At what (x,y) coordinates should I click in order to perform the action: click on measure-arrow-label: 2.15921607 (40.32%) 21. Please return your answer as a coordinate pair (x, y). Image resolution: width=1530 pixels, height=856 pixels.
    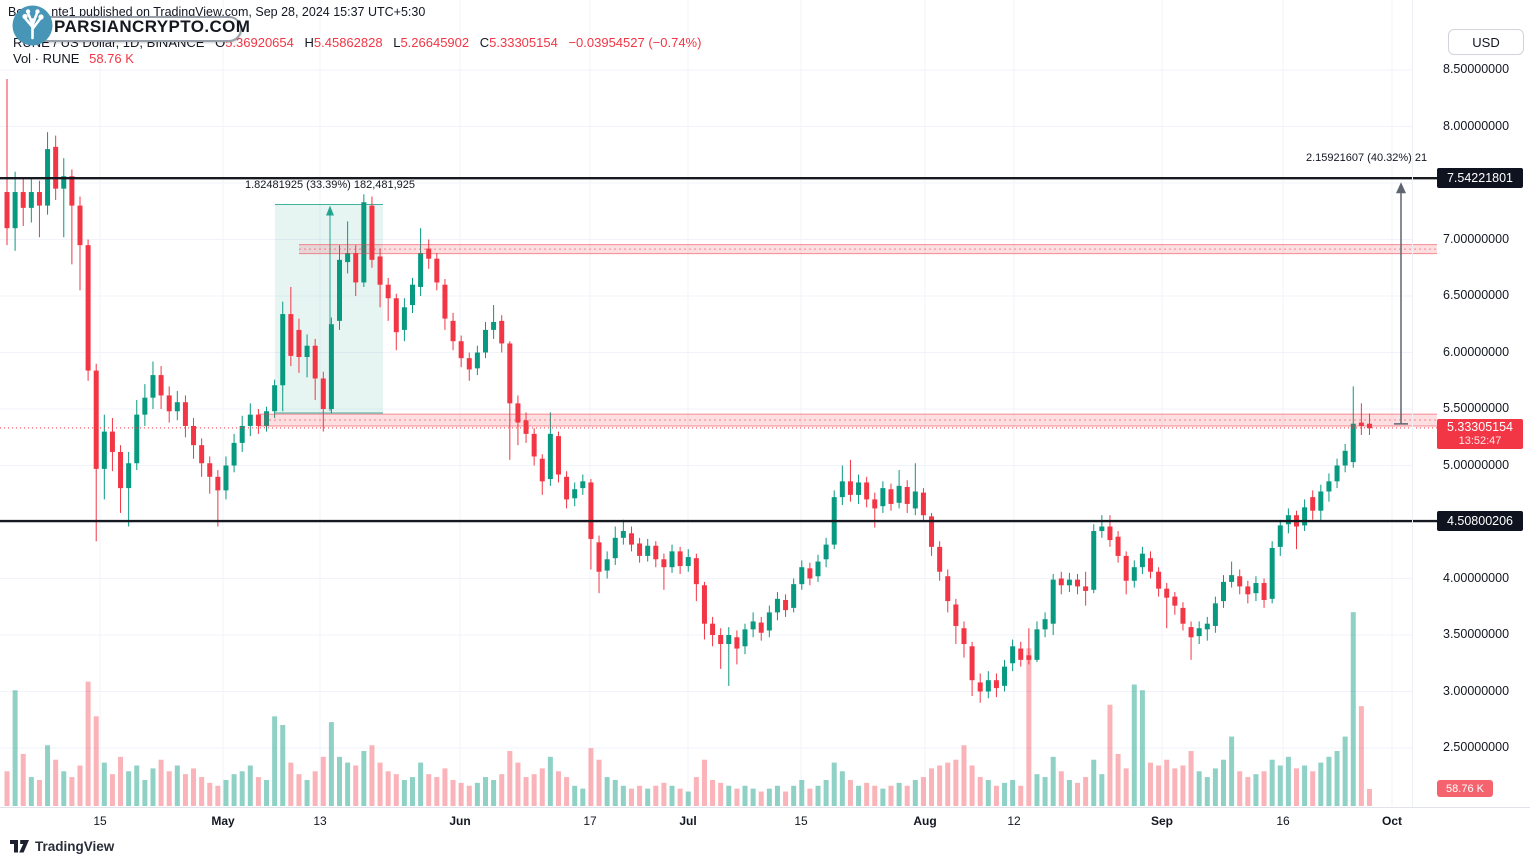
    Looking at the image, I should click on (1367, 158).